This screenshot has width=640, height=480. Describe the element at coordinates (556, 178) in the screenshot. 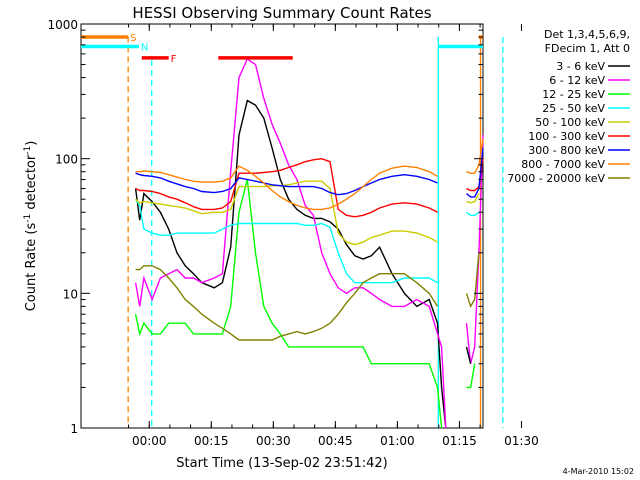

I see `legend-label-7000-20000-kev: 7000 - 20000 keV` at that location.